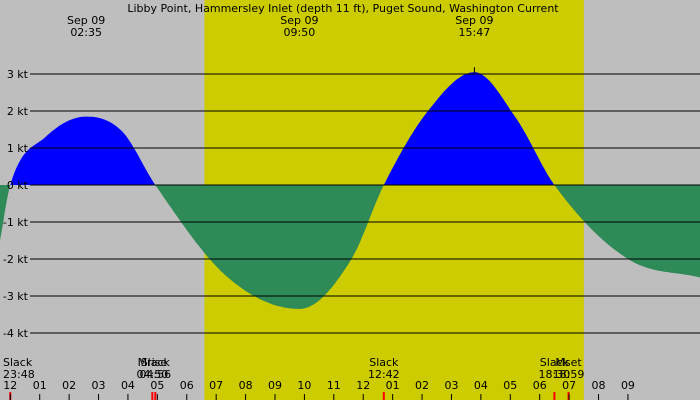 The height and width of the screenshot is (400, 700). I want to click on event-time-label: 12:42, so click(384, 374).